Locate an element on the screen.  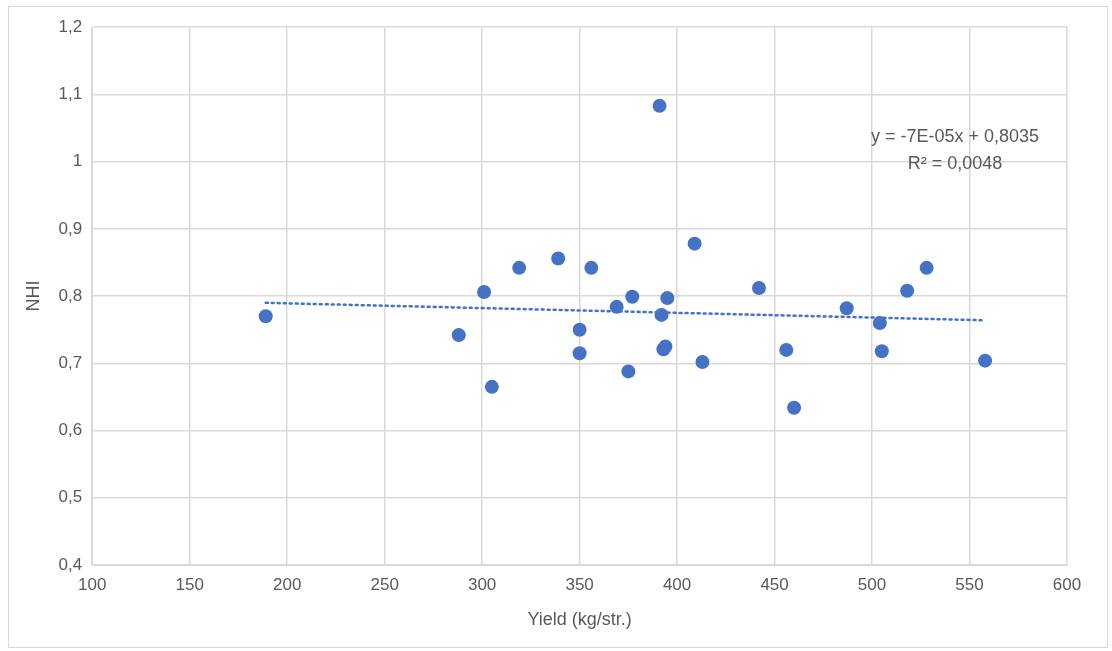
y-tick-label: 0,7 is located at coordinates (70, 363).